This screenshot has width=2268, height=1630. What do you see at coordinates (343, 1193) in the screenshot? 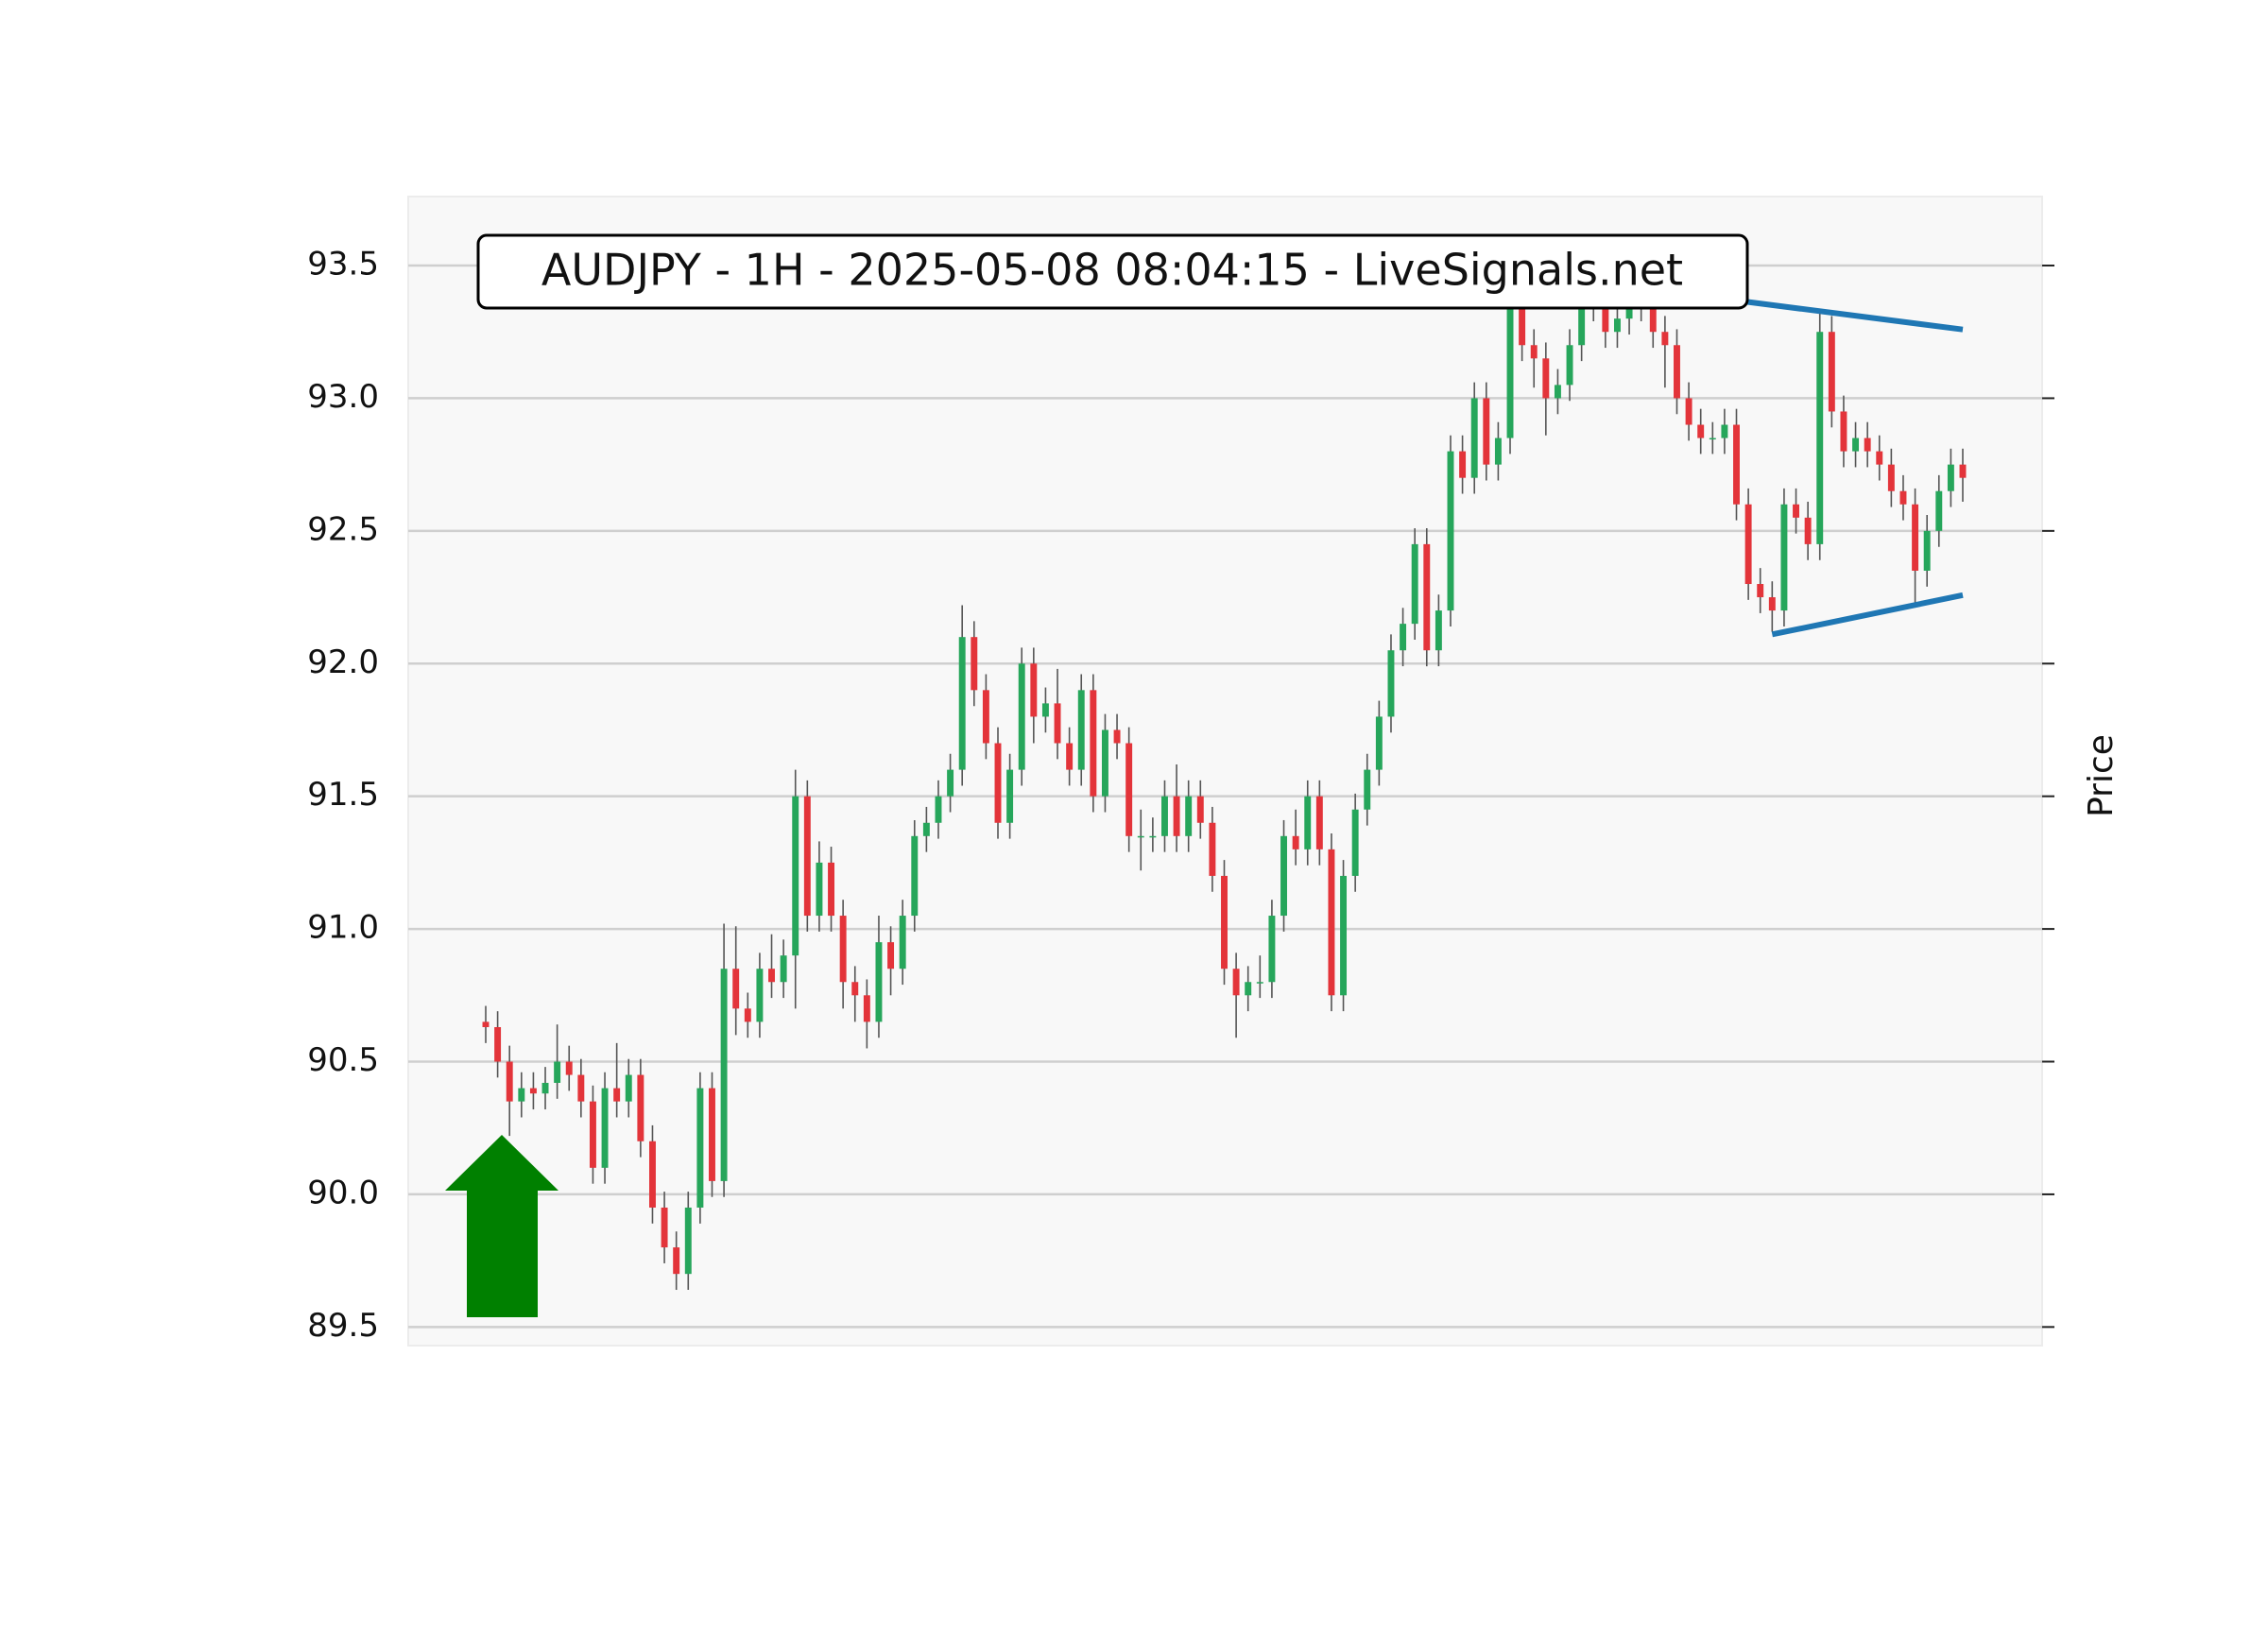
I see `y-tick-label: 90.0` at bounding box center [343, 1193].